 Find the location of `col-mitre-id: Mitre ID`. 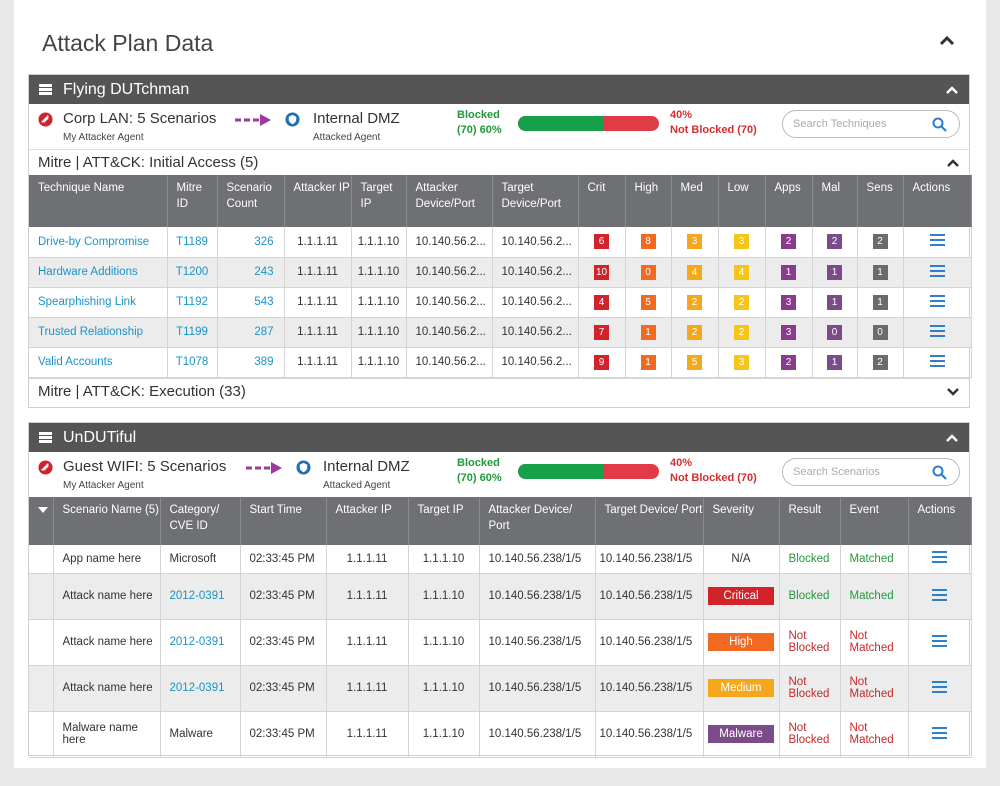

col-mitre-id: Mitre ID is located at coordinates (192, 201).